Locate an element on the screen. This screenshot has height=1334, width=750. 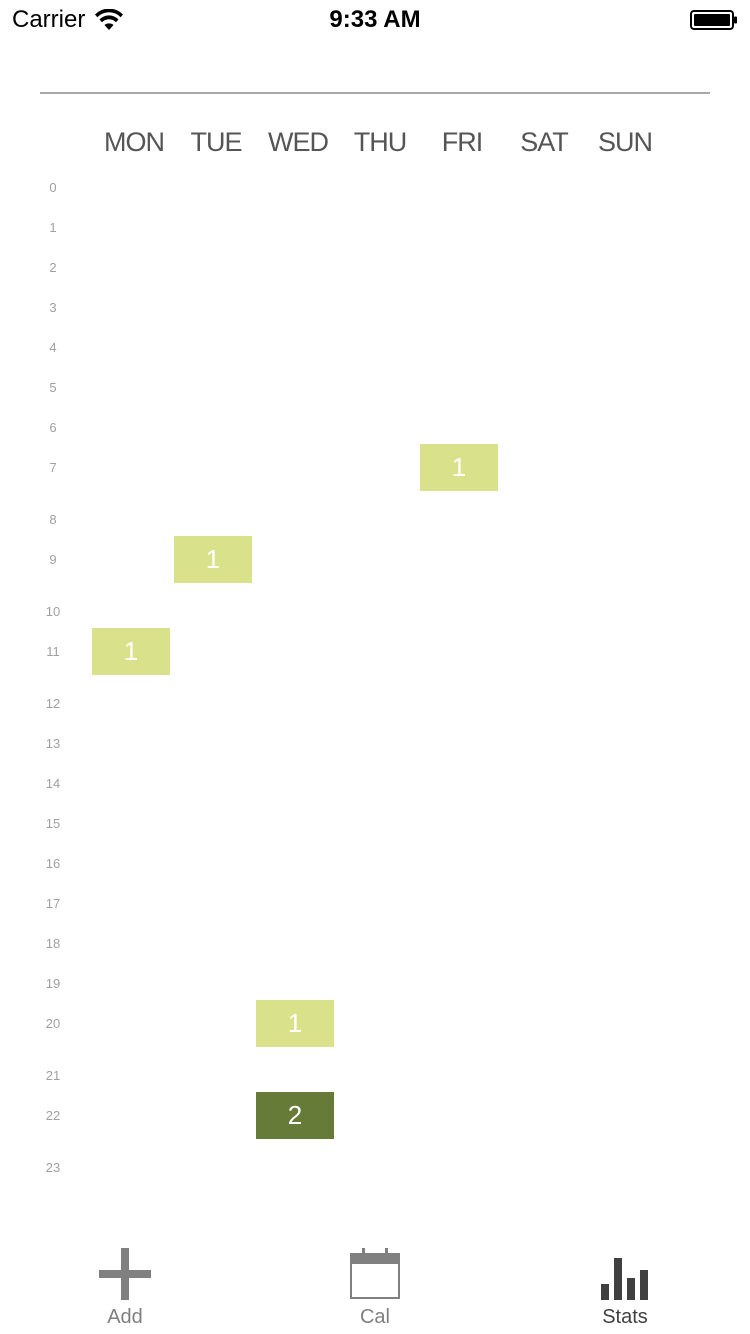
tab-stats-label: Stats is located at coordinates (625, 1317).